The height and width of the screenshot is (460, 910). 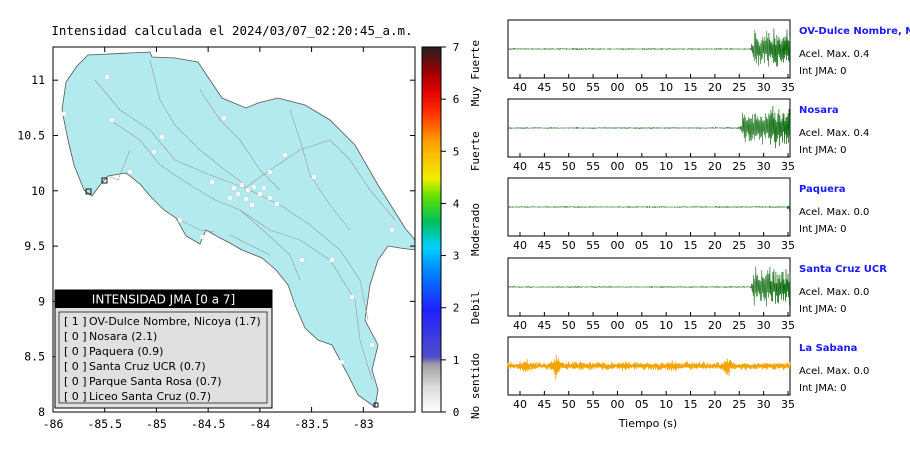 What do you see at coordinates (208, 424) in the screenshot?
I see `map-xtick-label: -84.5` at bounding box center [208, 424].